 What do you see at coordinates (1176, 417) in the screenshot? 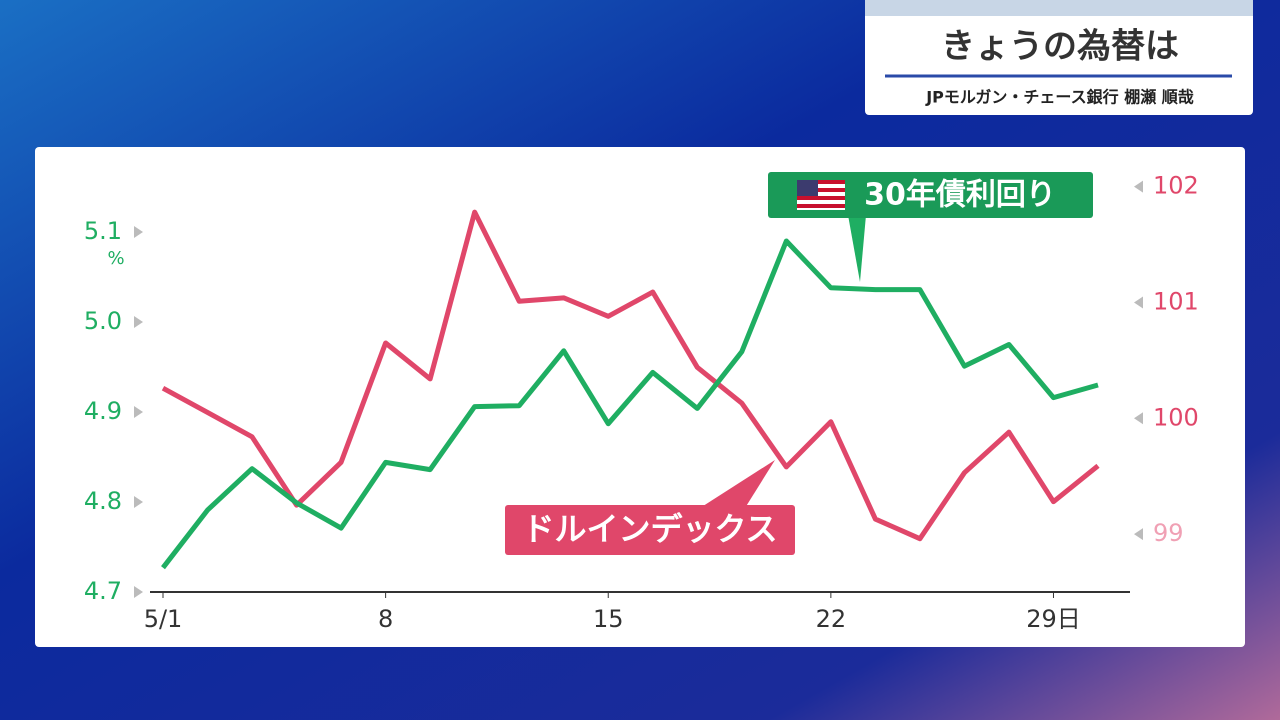
I see `y2-tick-label: 100` at bounding box center [1176, 417].